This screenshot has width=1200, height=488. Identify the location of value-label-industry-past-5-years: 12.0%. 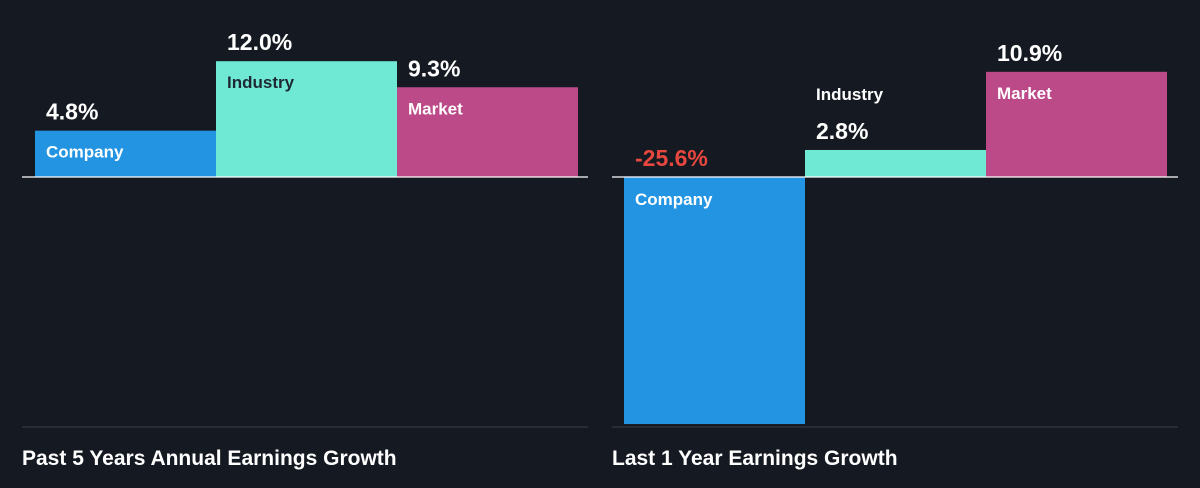
(259, 42).